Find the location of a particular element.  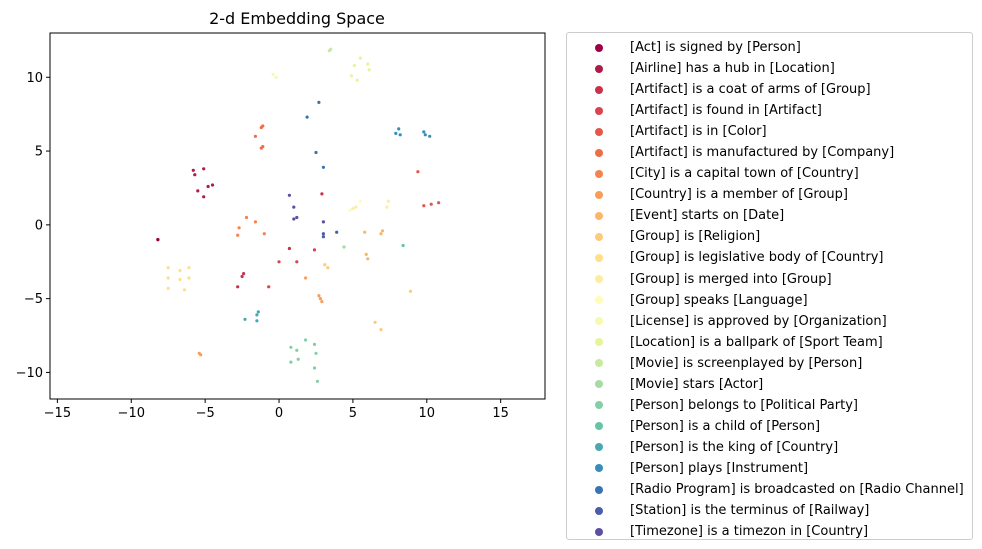

legend-label: [Person] belongs to [Political Party] is located at coordinates (744, 405).